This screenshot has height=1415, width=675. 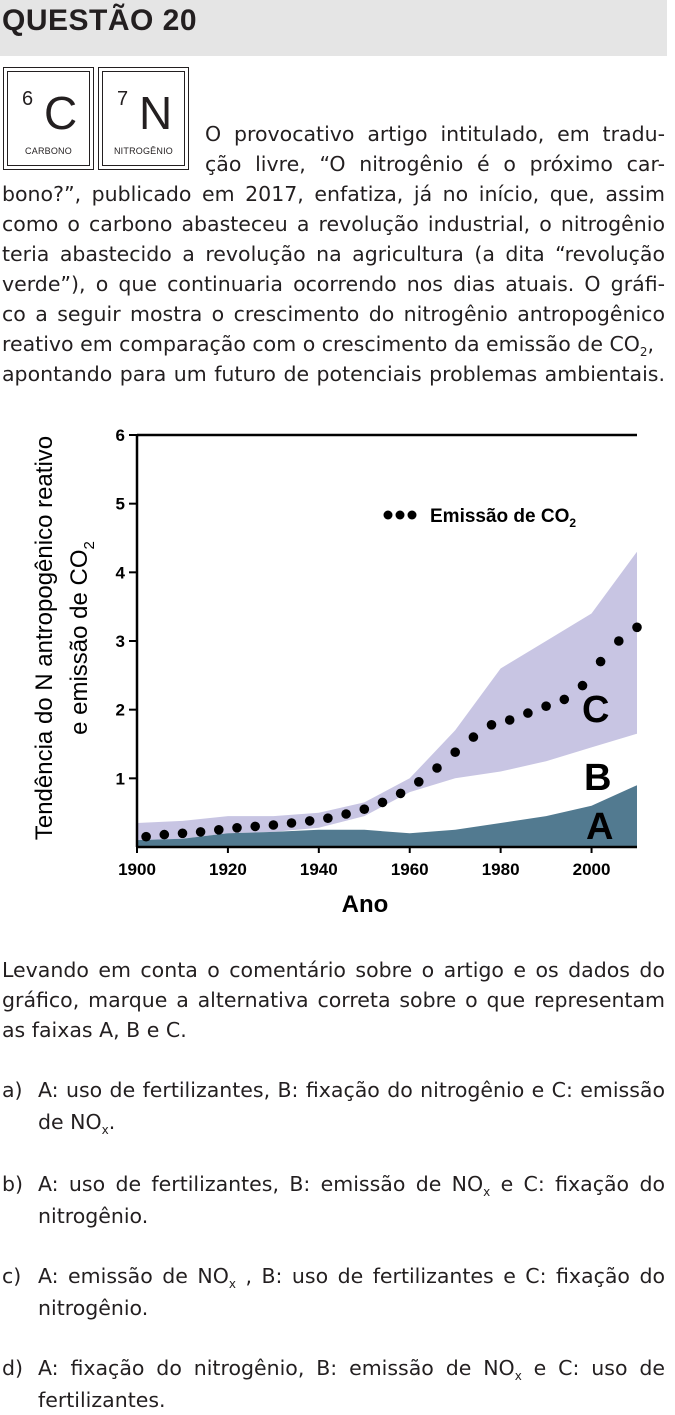 What do you see at coordinates (94, 1030) in the screenshot?
I see `prompt-line: as faixas A, B e C.` at bounding box center [94, 1030].